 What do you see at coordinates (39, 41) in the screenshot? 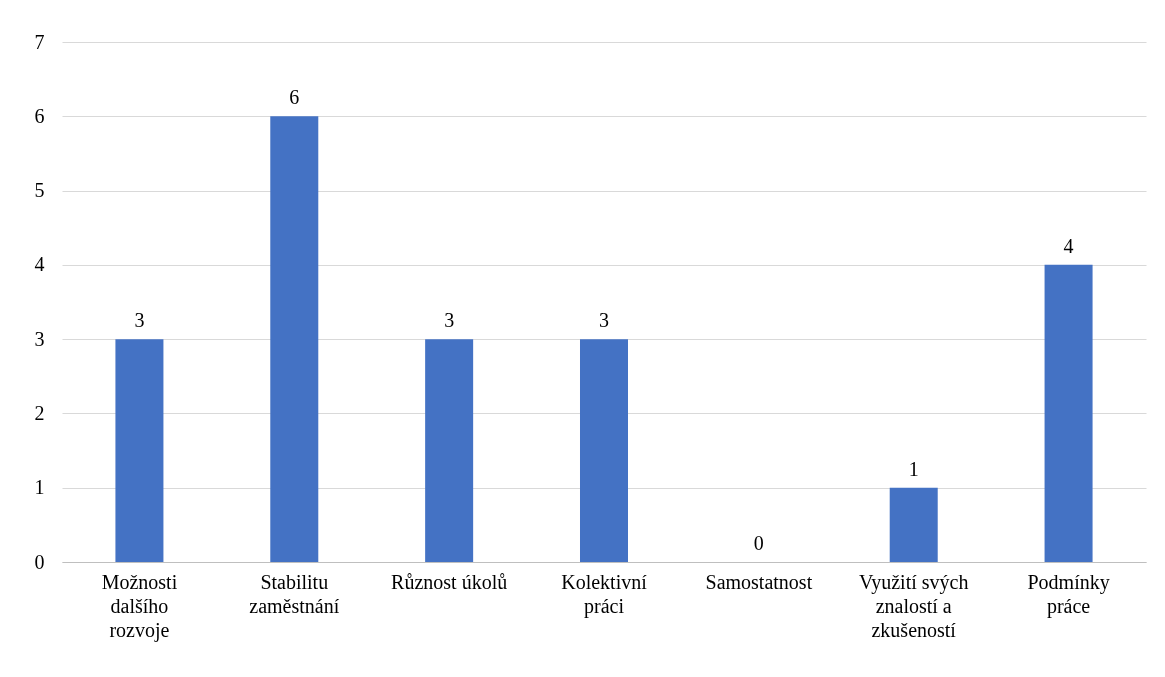
I see `y-tick-label: 7` at bounding box center [39, 41].